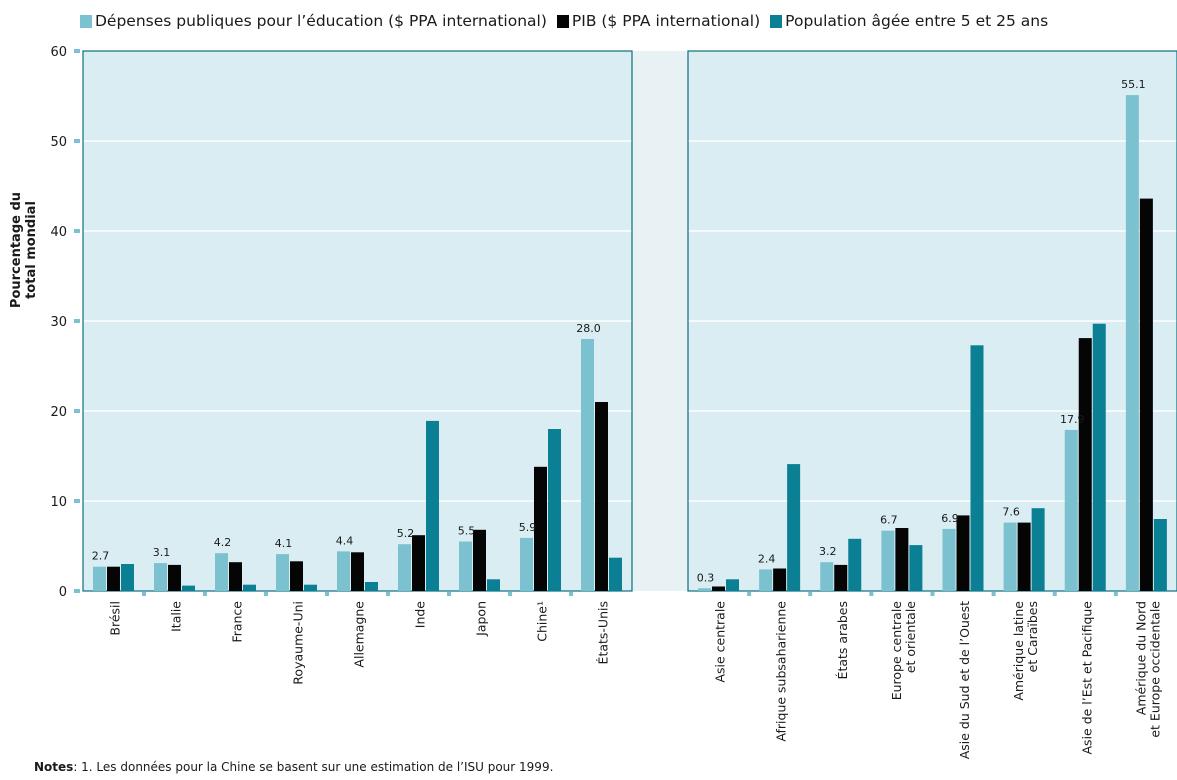  I want to click on data-label-countries-3: 4.1, so click(284, 543).